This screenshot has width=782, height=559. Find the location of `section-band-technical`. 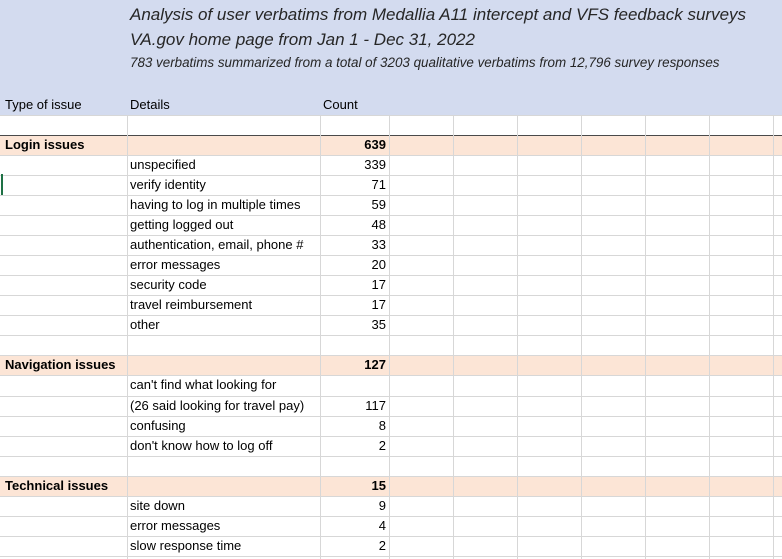

section-band-technical is located at coordinates (391, 486).